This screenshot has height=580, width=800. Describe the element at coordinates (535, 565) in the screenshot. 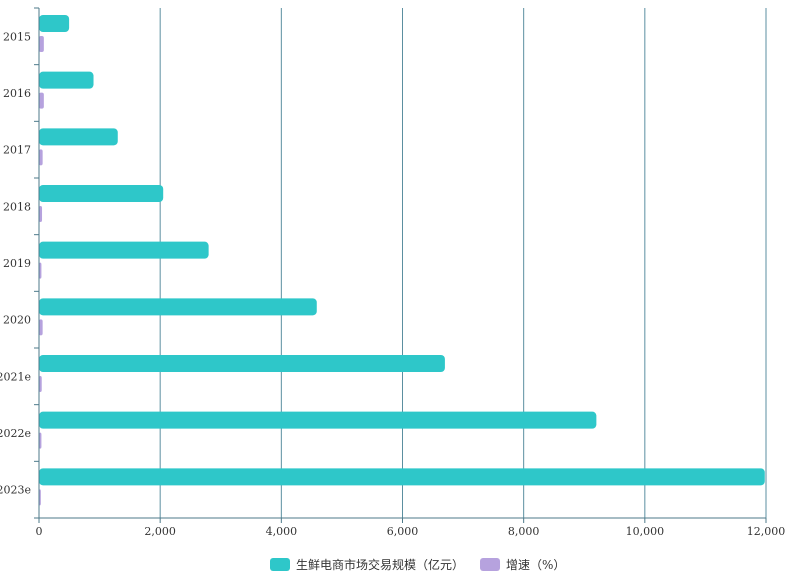

I see `legend-label-1: 增速（%）` at that location.